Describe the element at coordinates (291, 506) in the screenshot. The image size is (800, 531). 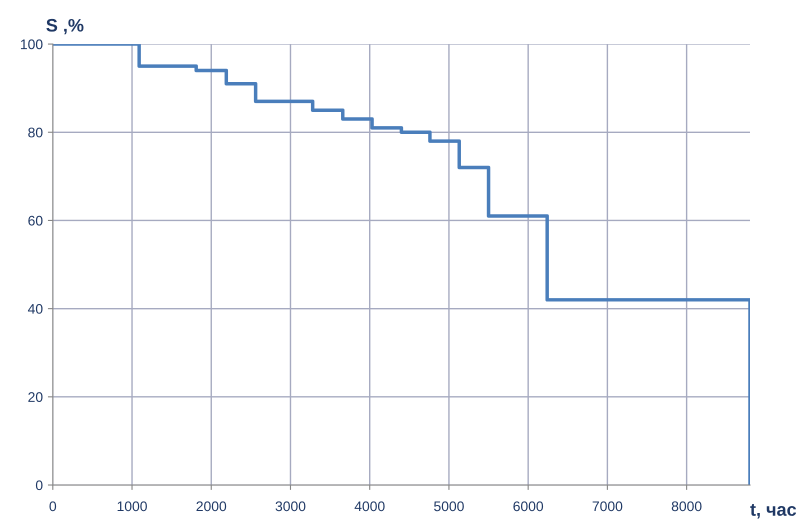
I see `x-tick-label: 3000` at that location.